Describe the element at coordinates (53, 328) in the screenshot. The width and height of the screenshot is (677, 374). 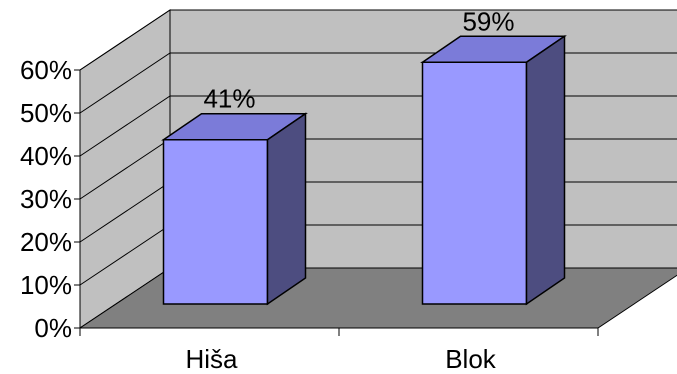
I see `y-tick-label: 0%` at that location.